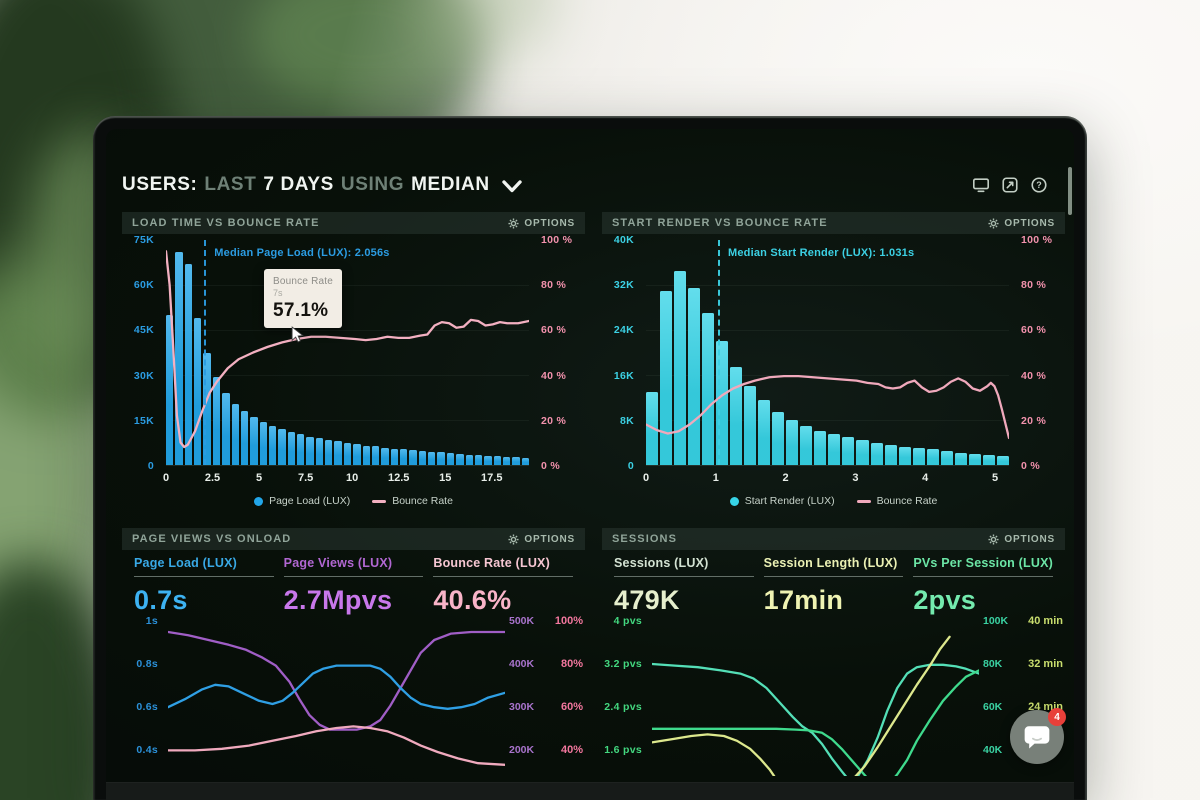  I want to click on scrollbar, so click(1070, 191).